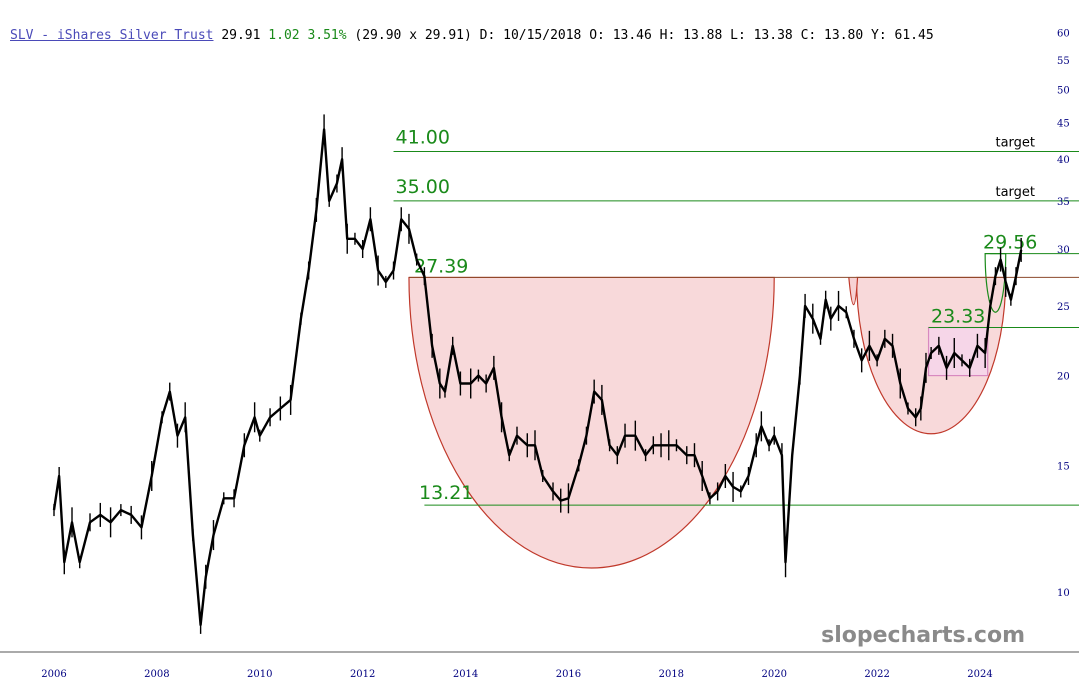 The height and width of the screenshot is (688, 1079). What do you see at coordinates (156, 674) in the screenshot?
I see `x-tick-label: 2008` at bounding box center [156, 674].